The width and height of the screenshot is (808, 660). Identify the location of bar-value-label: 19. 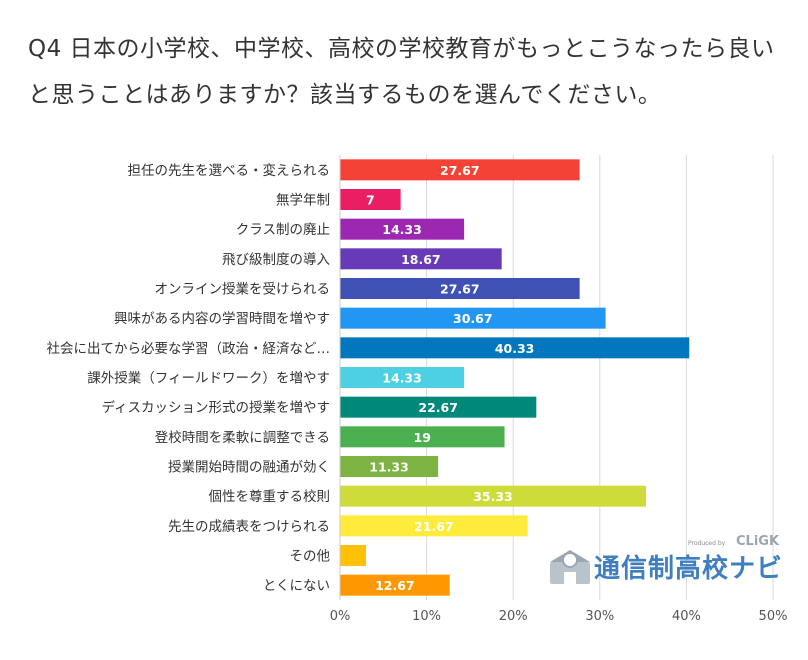
(422, 437).